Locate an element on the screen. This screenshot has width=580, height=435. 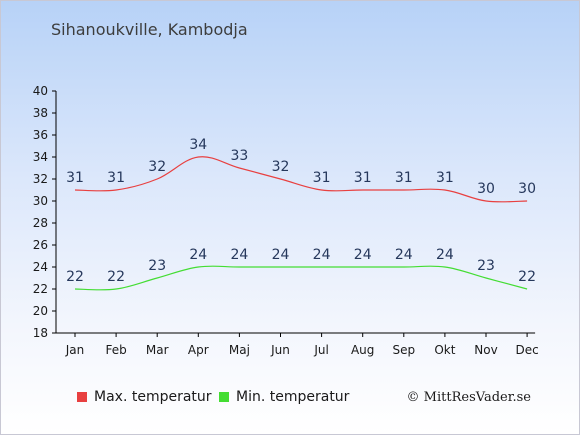
legend-item-max: Max. temperatur is located at coordinates (144, 397).